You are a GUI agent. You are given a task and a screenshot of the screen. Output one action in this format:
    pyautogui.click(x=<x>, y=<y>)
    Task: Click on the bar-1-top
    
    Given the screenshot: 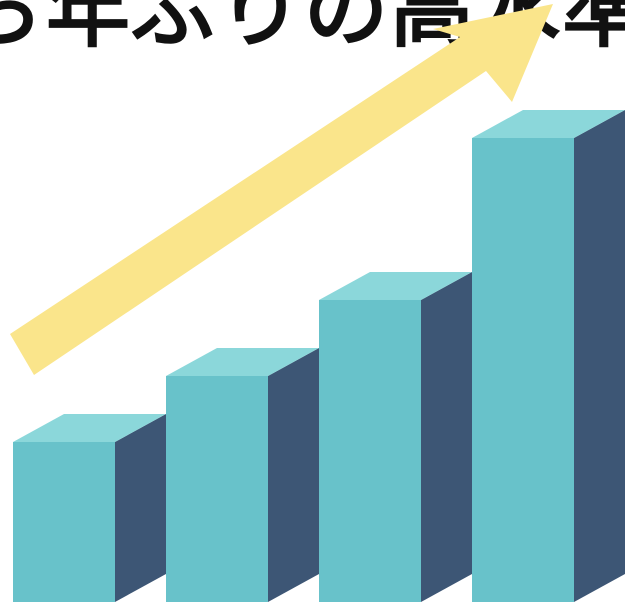 What is the action you would take?
    pyautogui.click(x=89, y=428)
    